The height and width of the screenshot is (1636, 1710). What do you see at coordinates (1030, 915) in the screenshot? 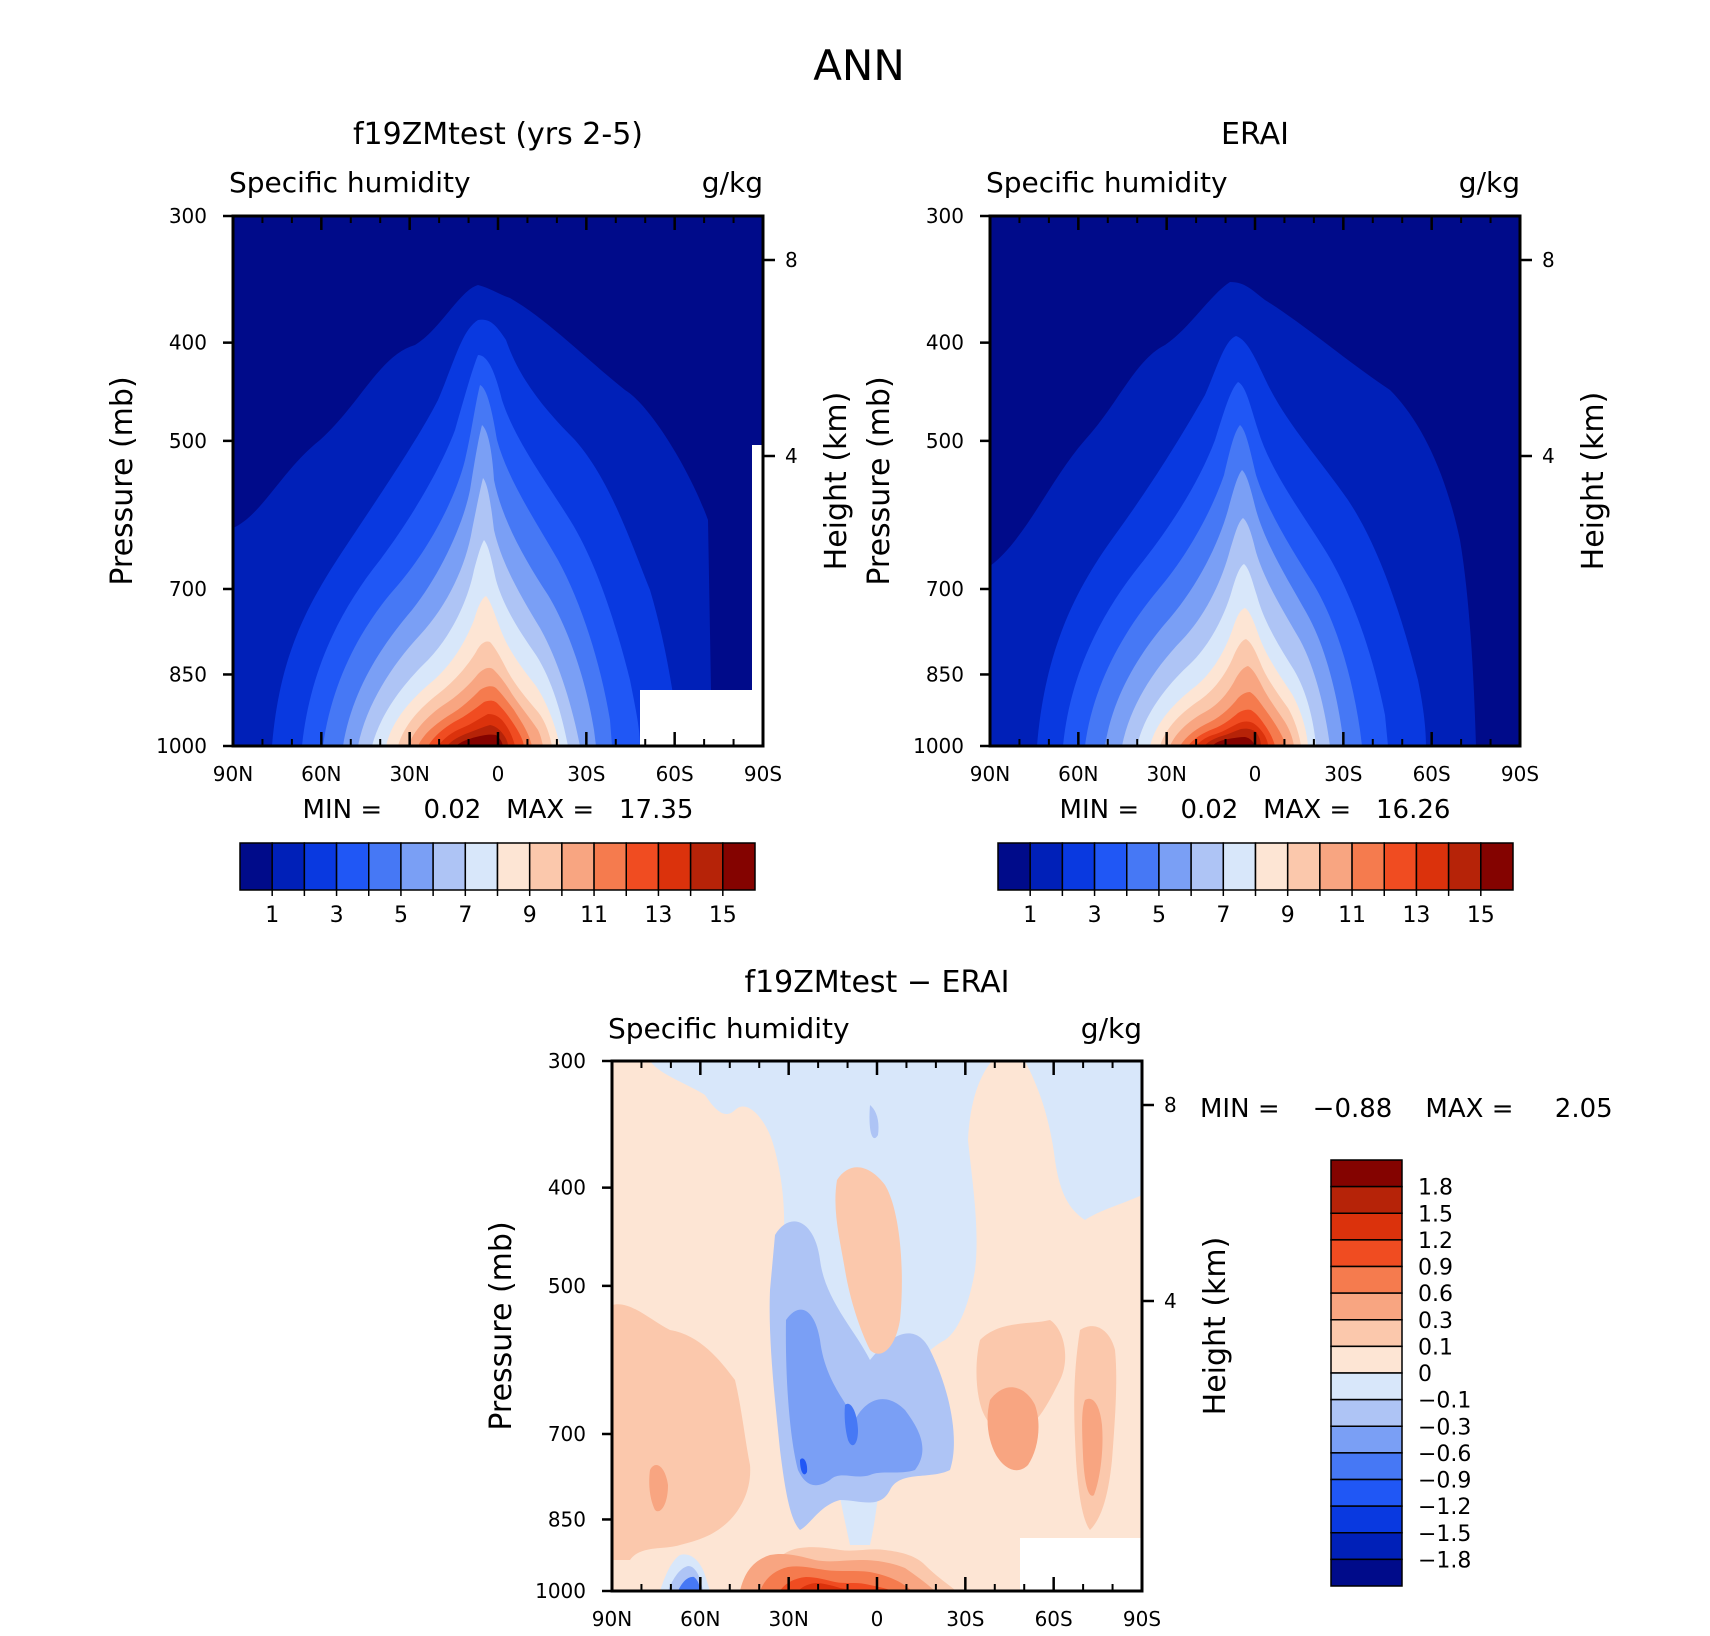
I see `colorbar-label: 1` at bounding box center [1030, 915].